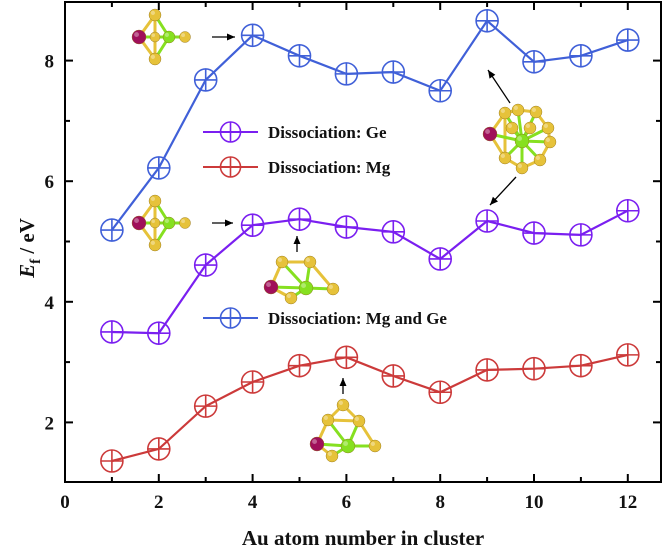 The width and height of the screenshot is (664, 552). Describe the element at coordinates (345, 430) in the screenshot. I see `cluster-inset-mg-x6` at that location.